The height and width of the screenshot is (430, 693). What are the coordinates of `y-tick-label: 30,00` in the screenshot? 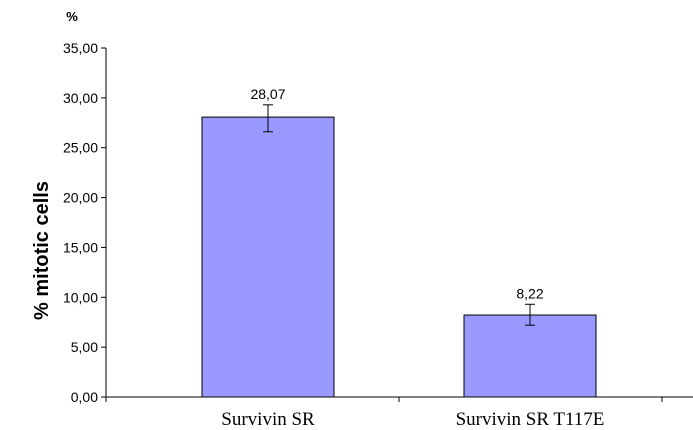 It's located at (80, 98).